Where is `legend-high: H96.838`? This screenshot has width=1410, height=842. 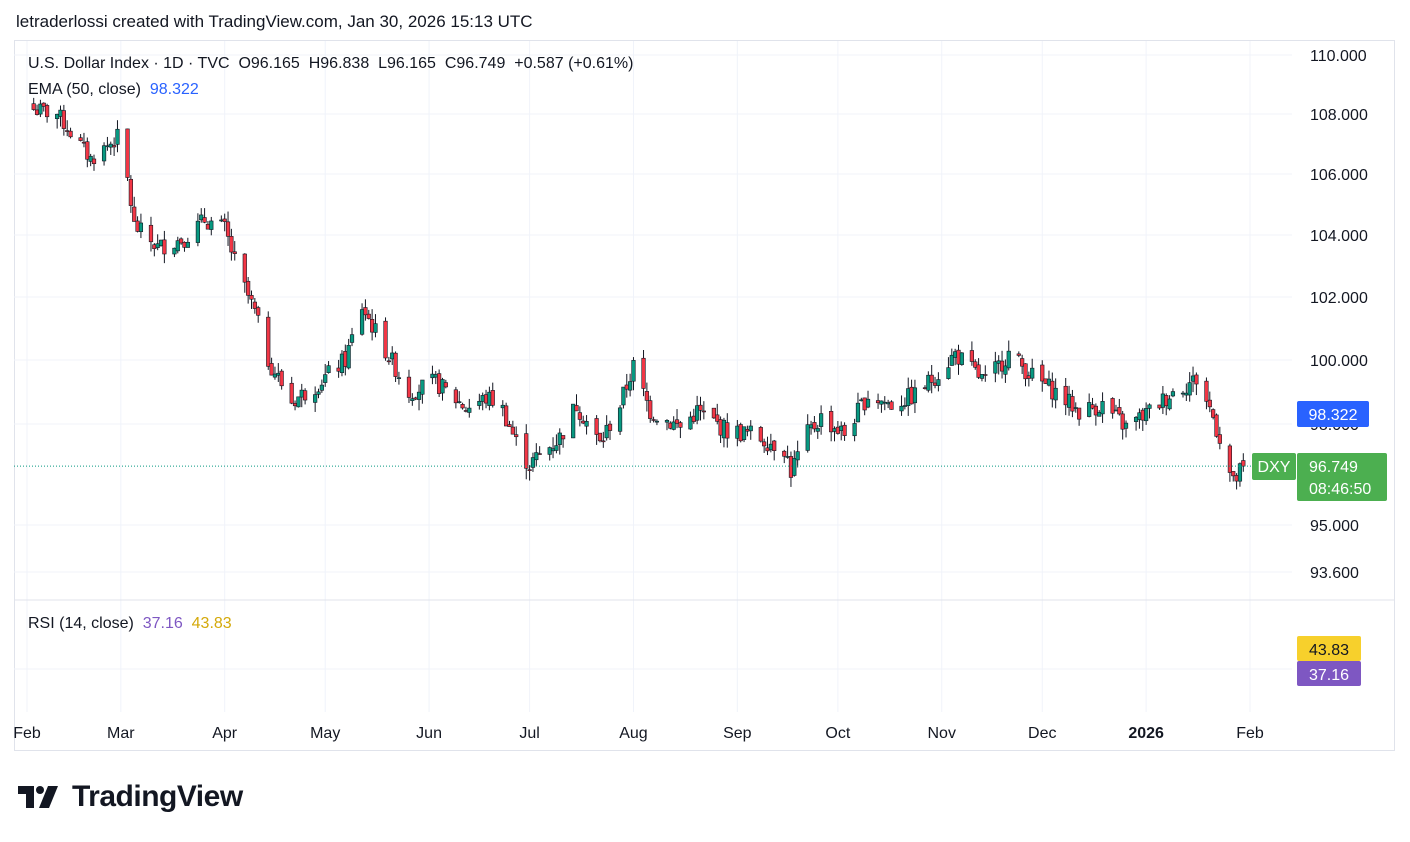
legend-high: H96.838 is located at coordinates (339, 63).